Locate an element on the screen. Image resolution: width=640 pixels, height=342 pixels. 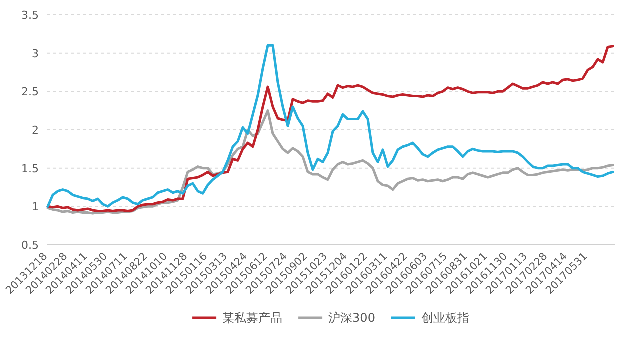
legend-label: 沪深300 is located at coordinates (352, 318).